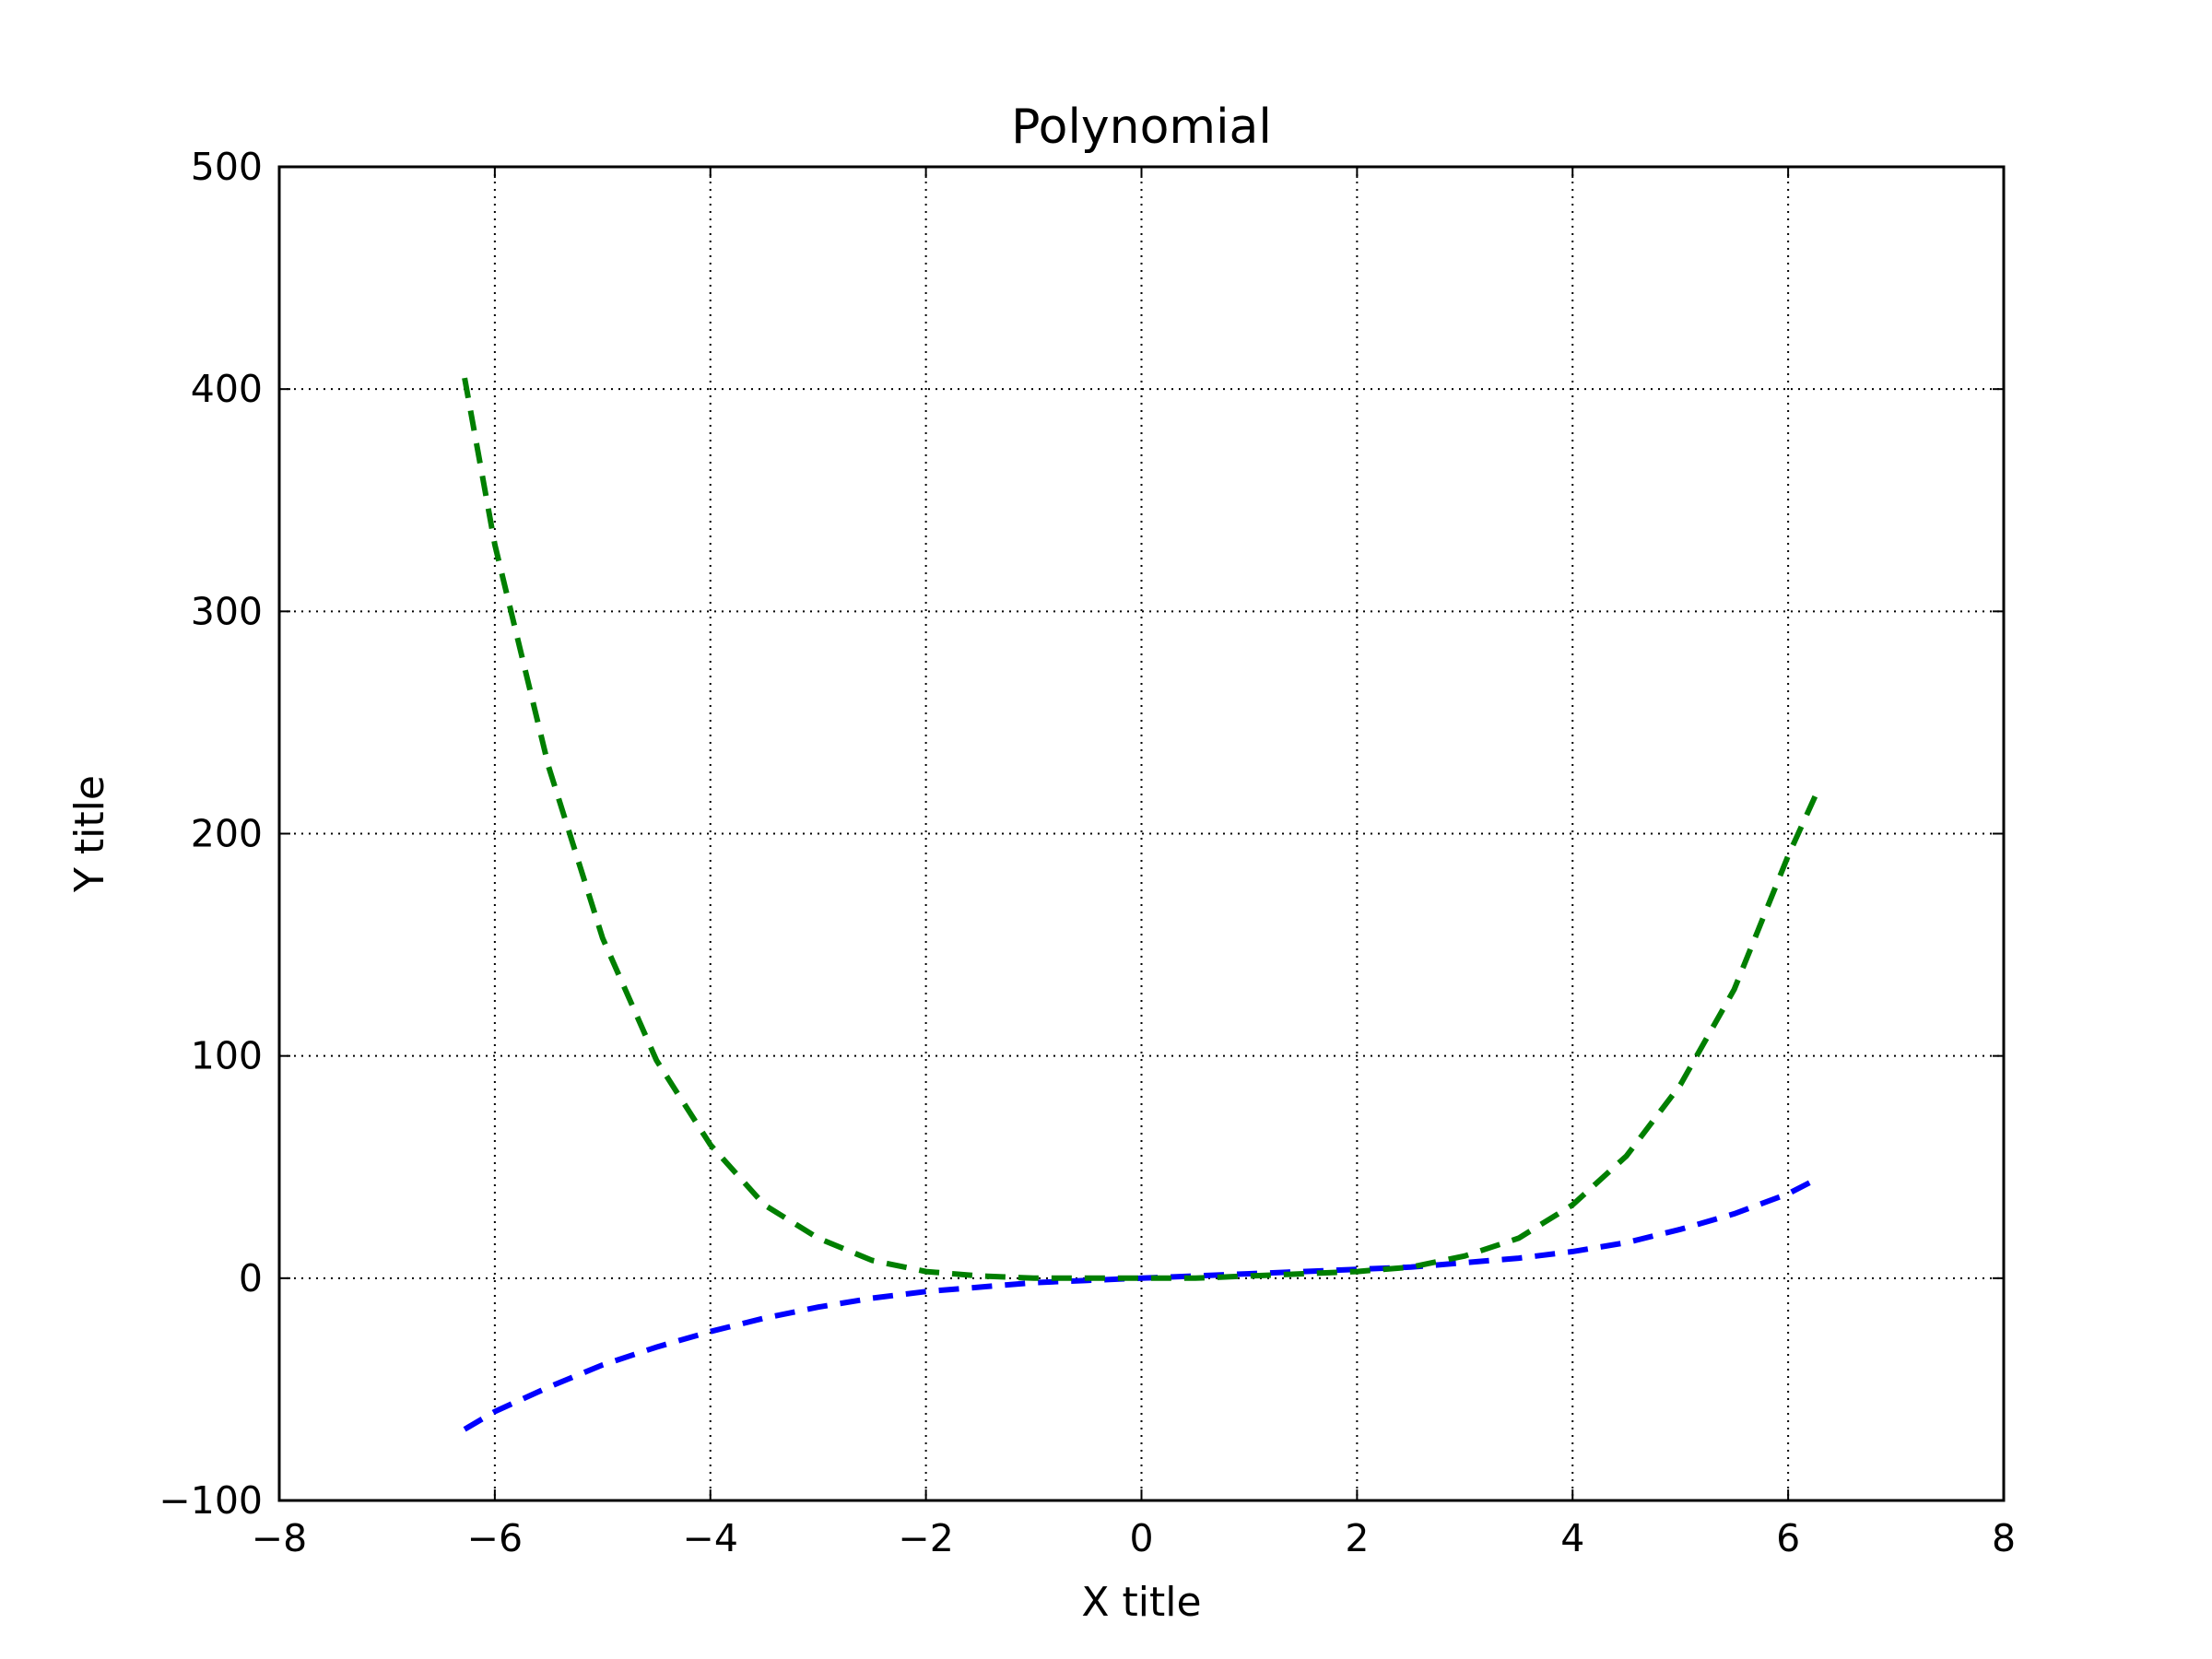 The image size is (2212, 1659). Describe the element at coordinates (89, 834) in the screenshot. I see `y-axis-title: Y title` at that location.